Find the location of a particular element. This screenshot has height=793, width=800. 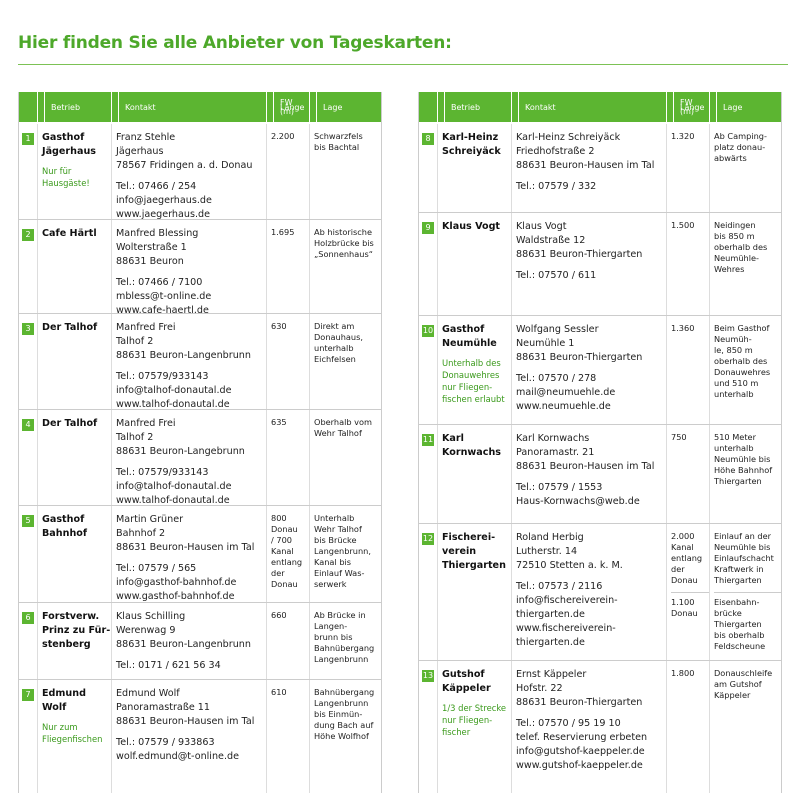

contact-line: Tel.: 07579 / 1553 is located at coordinates (559, 487).